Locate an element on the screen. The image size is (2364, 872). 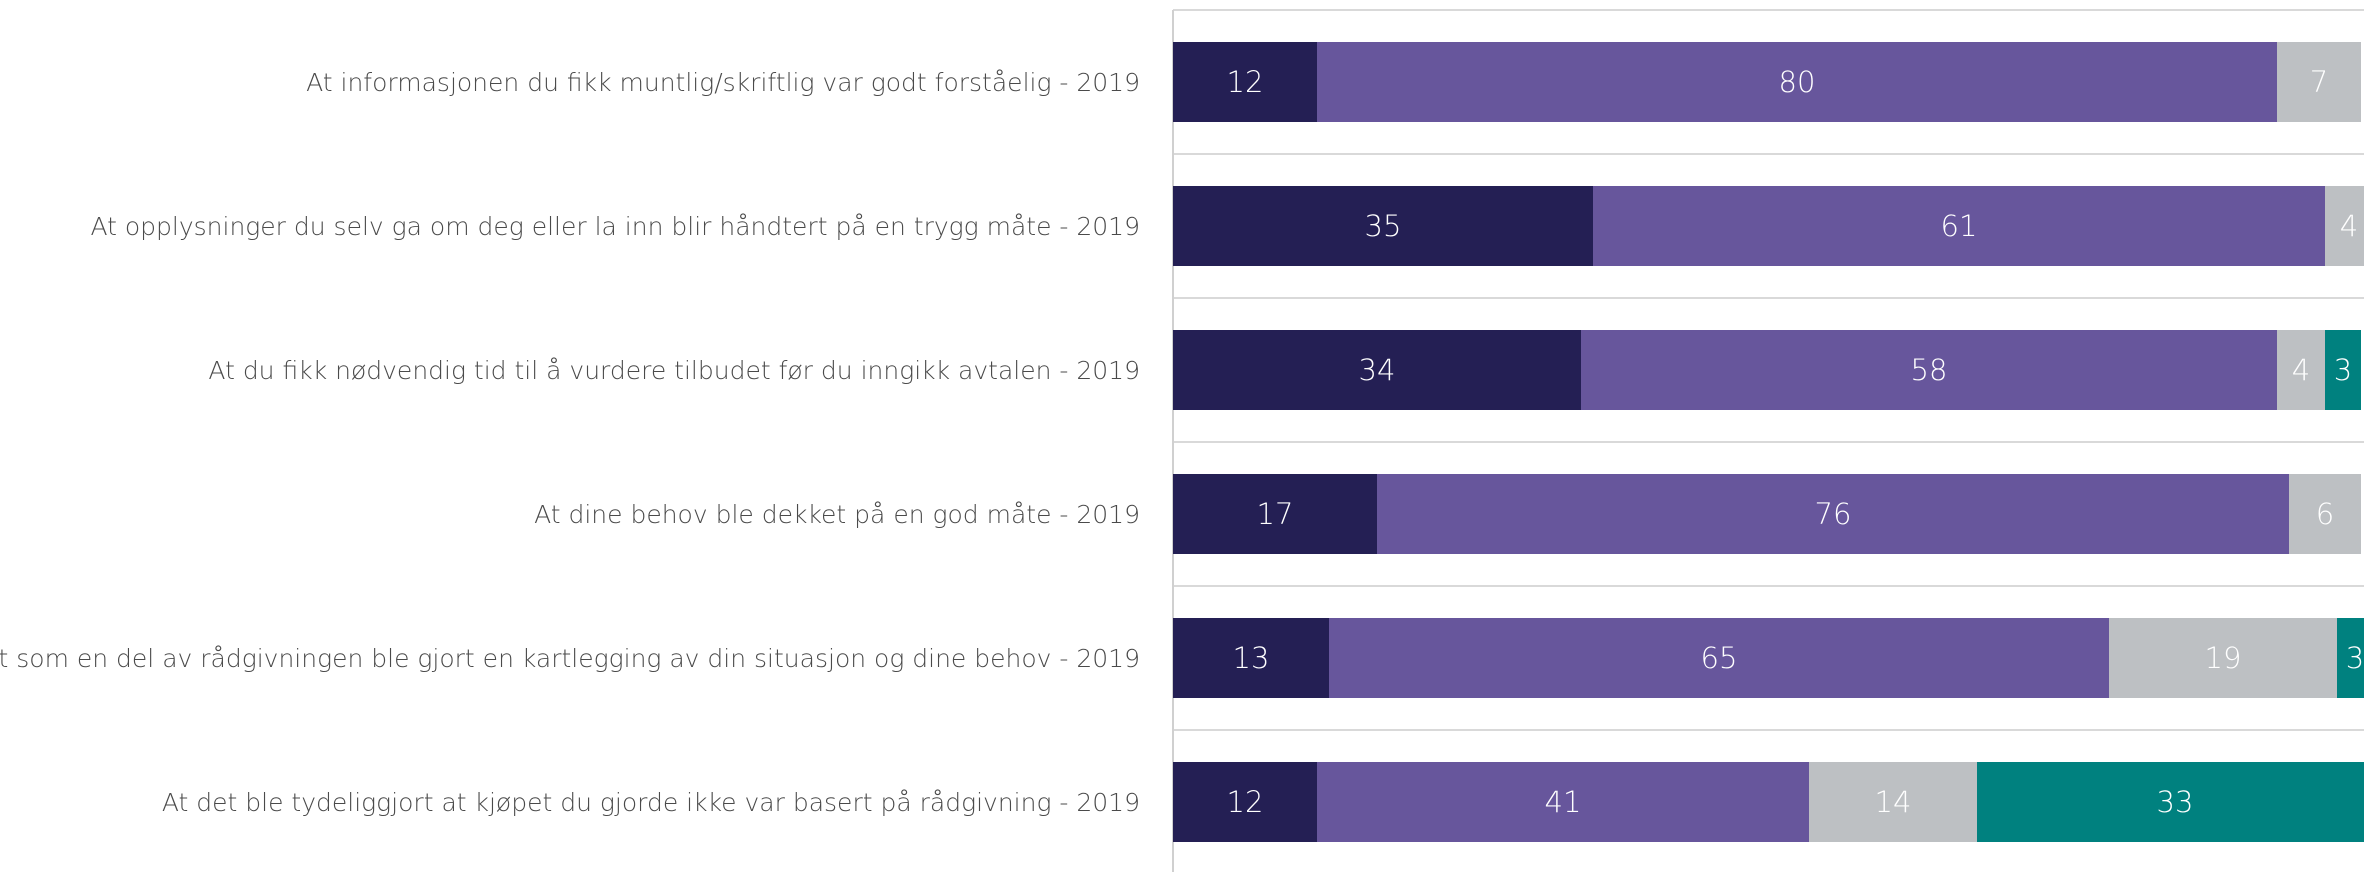
data-label: 35 is located at coordinates (1383, 226).